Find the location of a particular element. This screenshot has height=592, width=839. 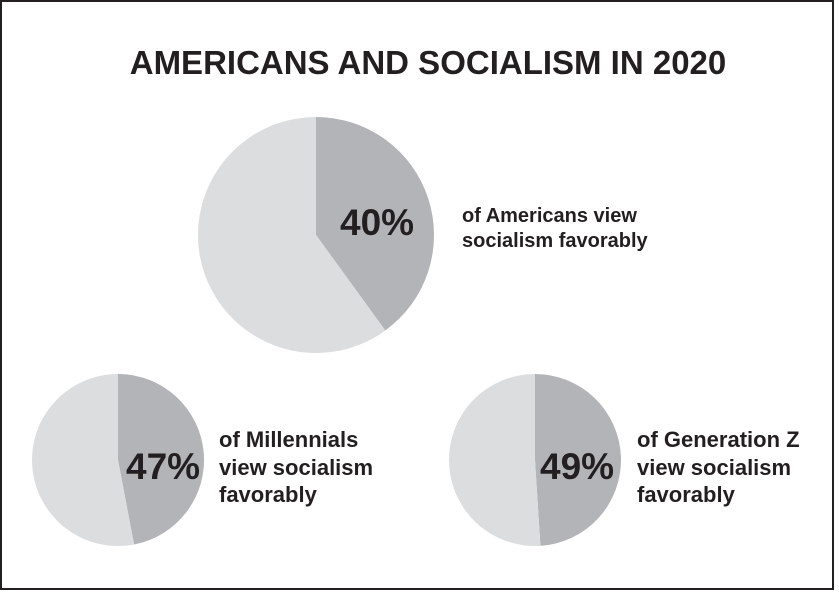

millennials-slice-favorable is located at coordinates (161, 459).